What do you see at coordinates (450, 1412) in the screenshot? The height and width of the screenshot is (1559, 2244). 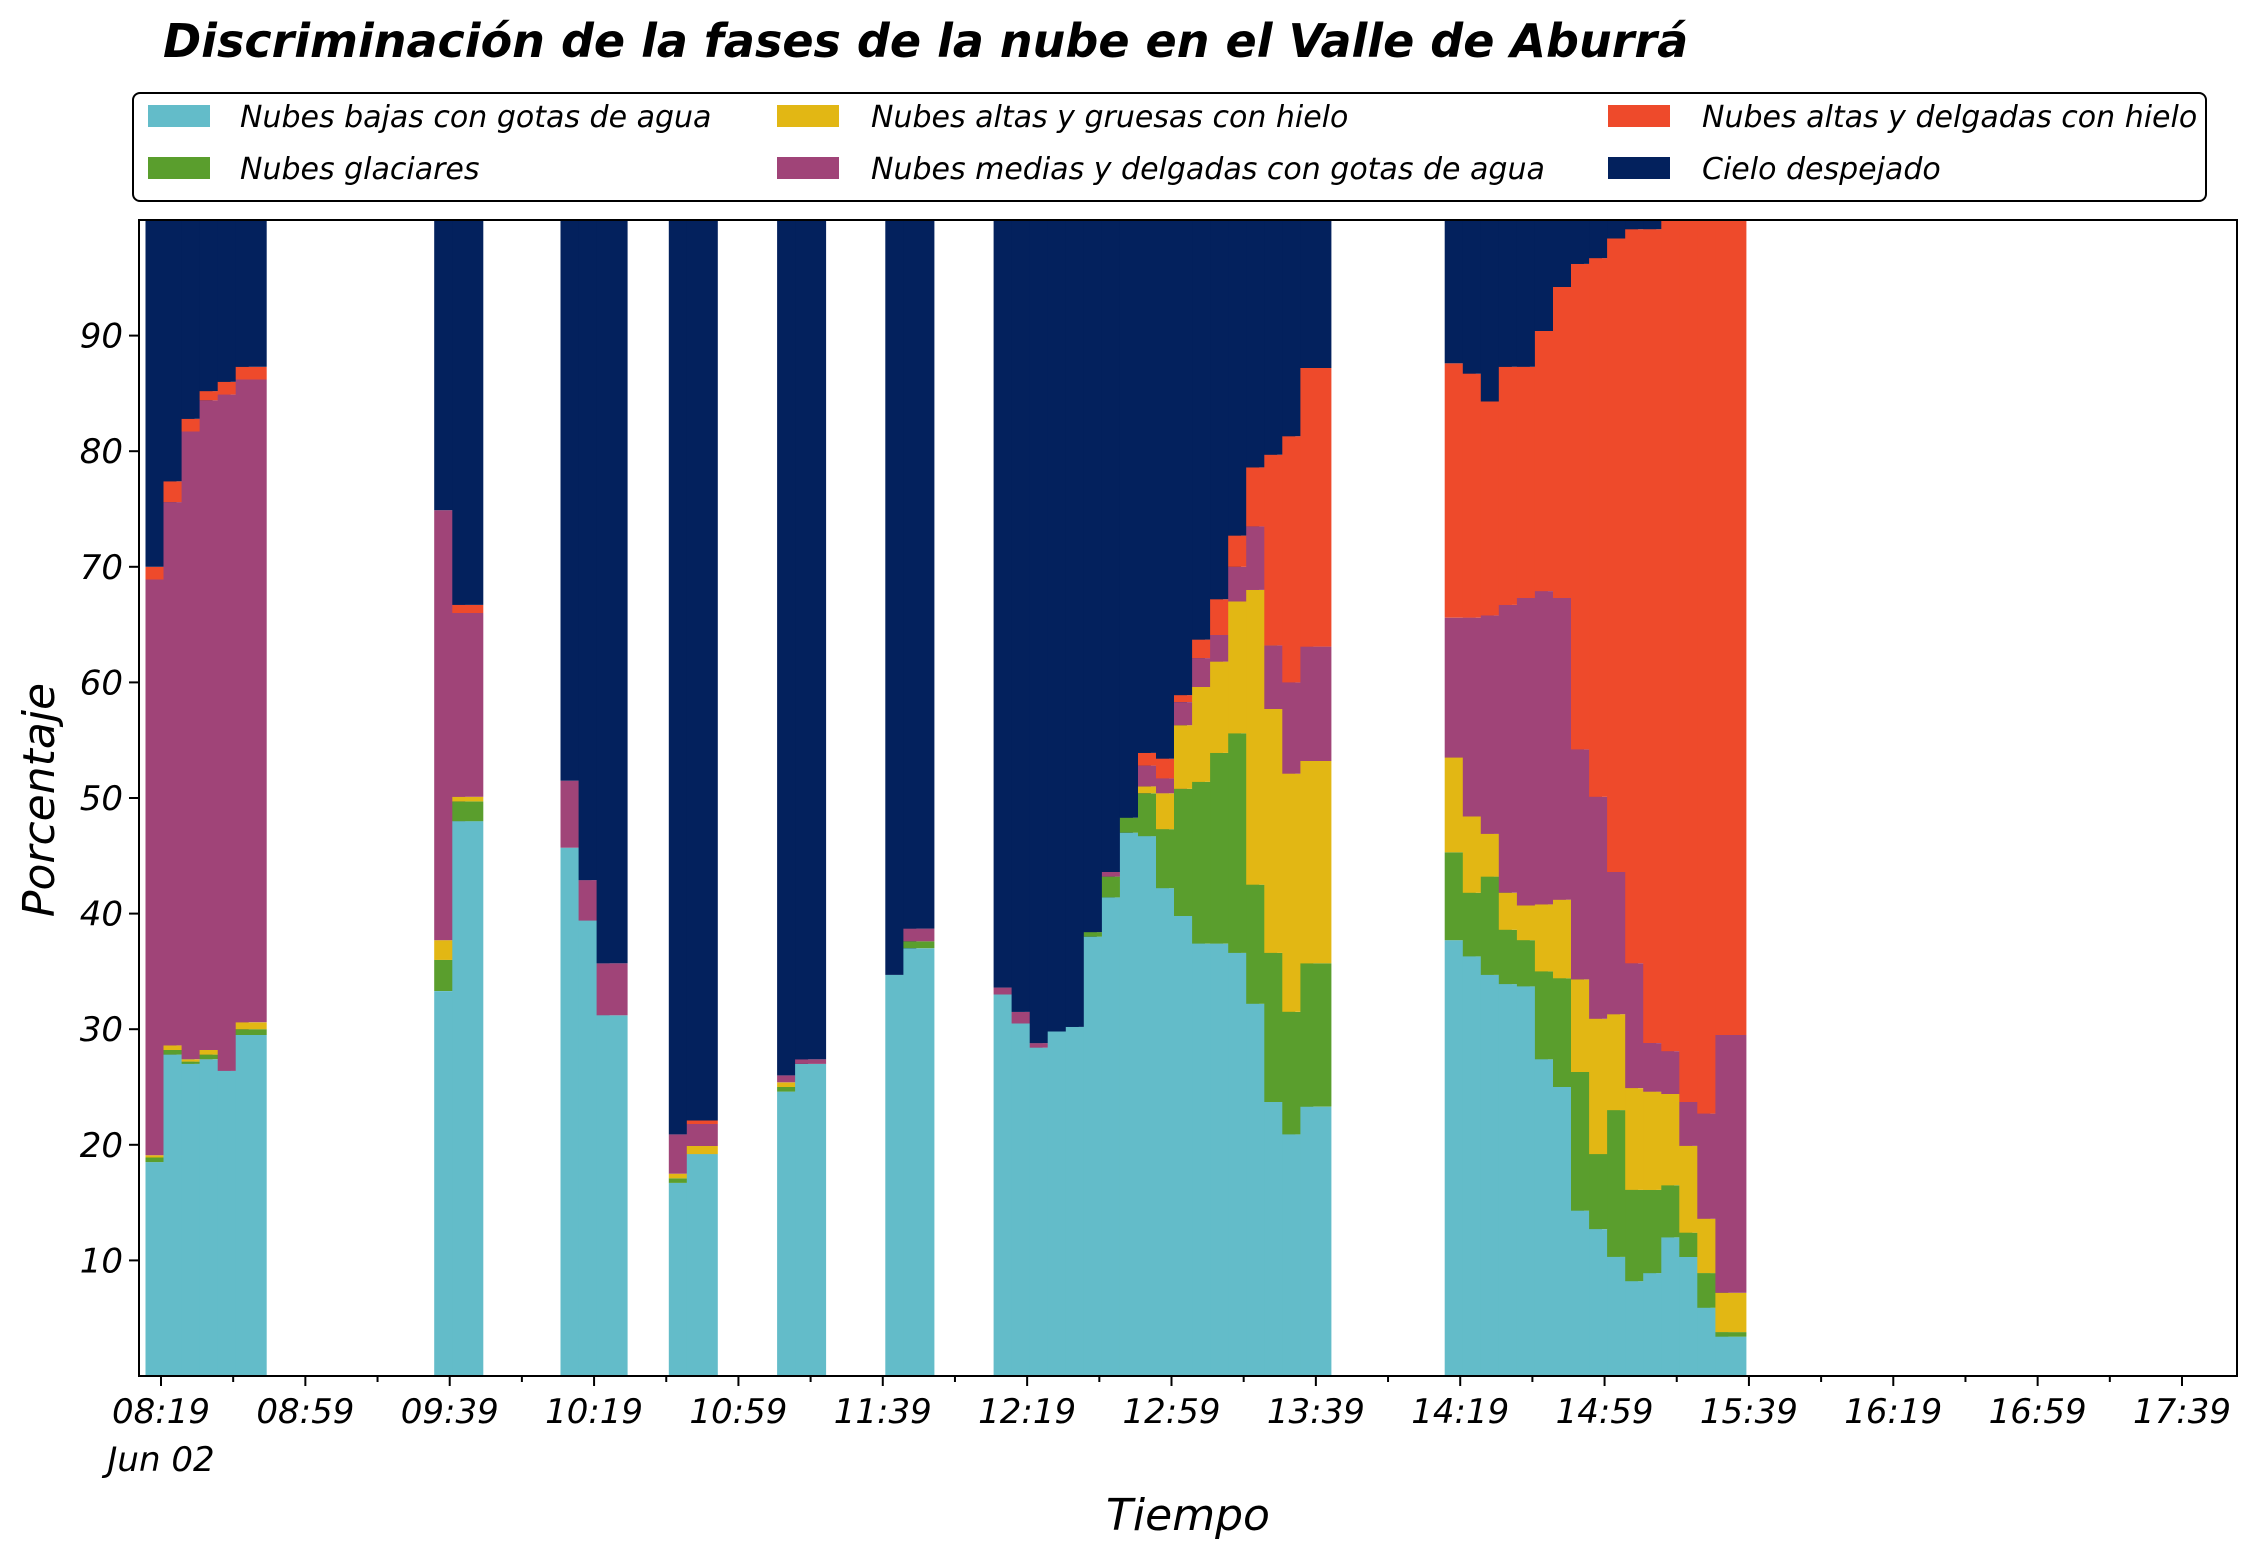 I see `x-tick-label: 09:39` at bounding box center [450, 1412].